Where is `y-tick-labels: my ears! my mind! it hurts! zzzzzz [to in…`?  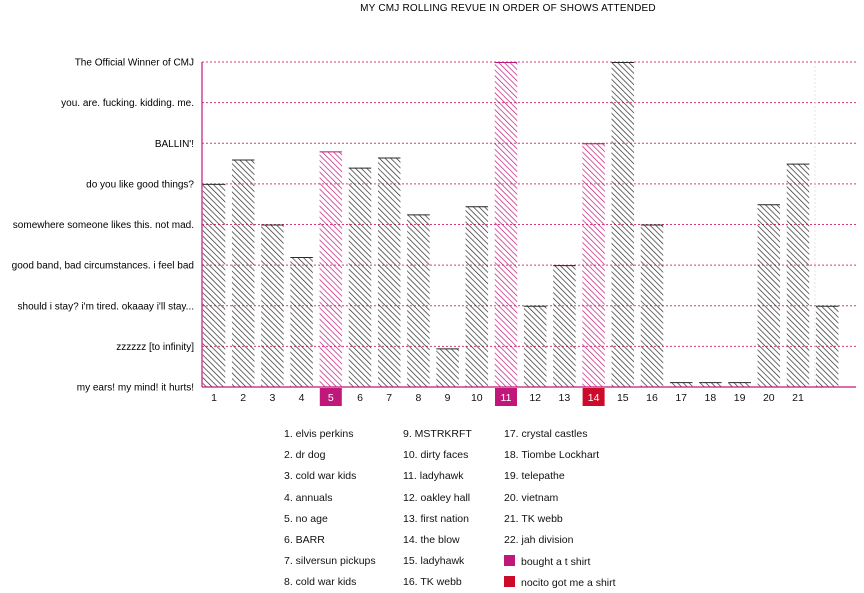 y-tick-labels: my ears! my mind! it hurts! zzzzzz [to in… is located at coordinates (103, 226).